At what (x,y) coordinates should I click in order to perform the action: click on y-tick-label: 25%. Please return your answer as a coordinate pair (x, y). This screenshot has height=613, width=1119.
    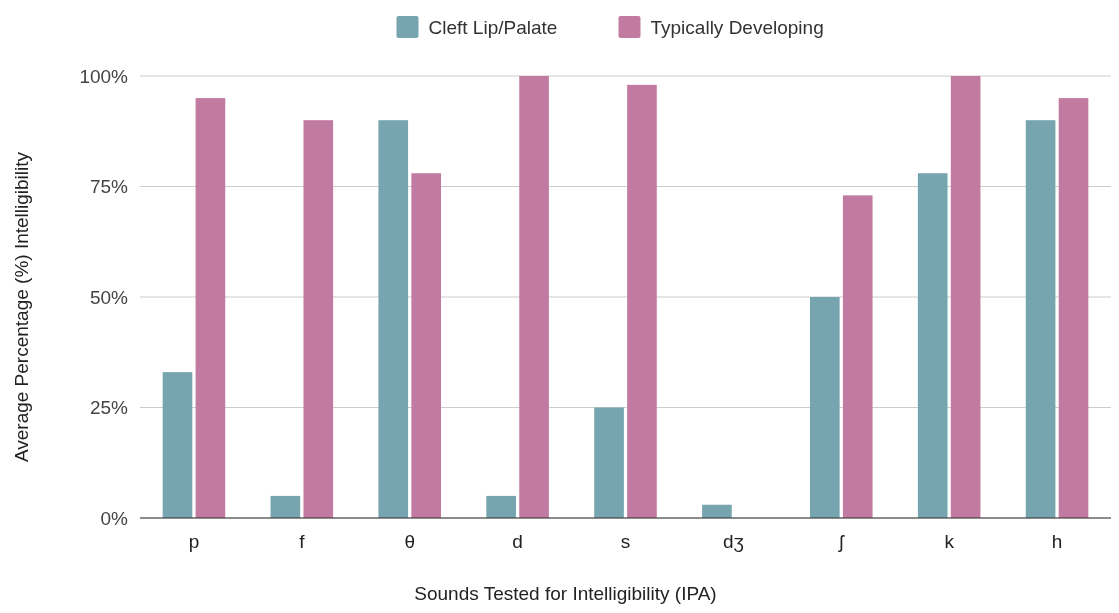
    Looking at the image, I should click on (109, 408).